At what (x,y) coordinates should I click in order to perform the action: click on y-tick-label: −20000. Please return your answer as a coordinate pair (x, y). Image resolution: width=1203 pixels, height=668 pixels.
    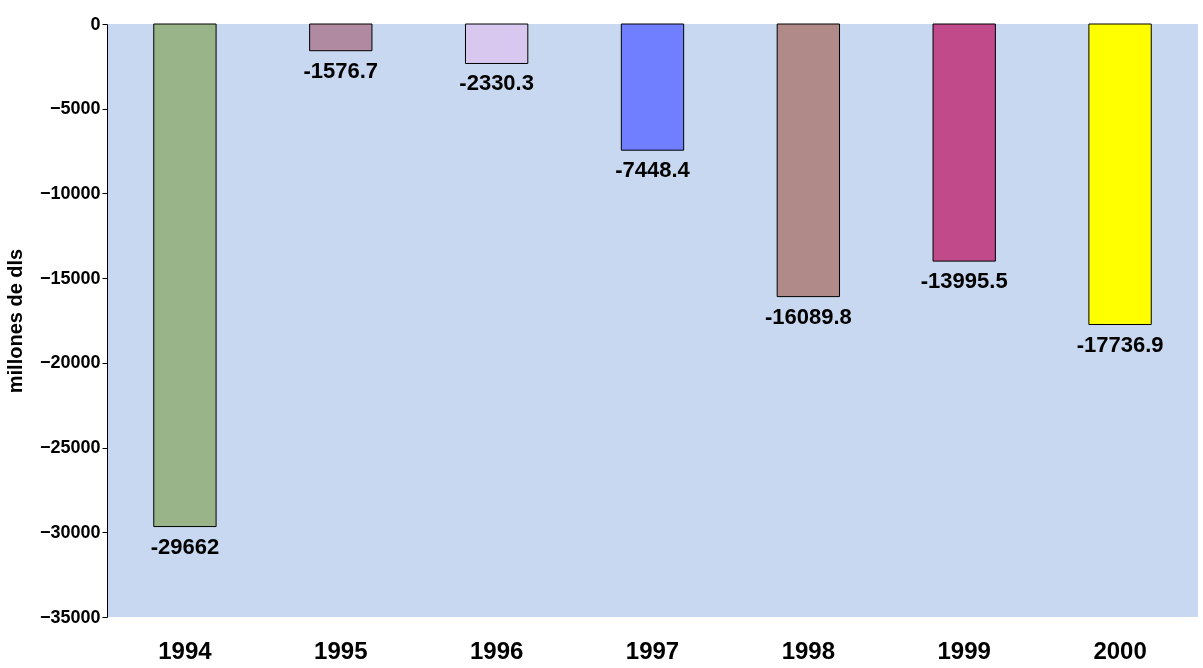
    Looking at the image, I should click on (70, 362).